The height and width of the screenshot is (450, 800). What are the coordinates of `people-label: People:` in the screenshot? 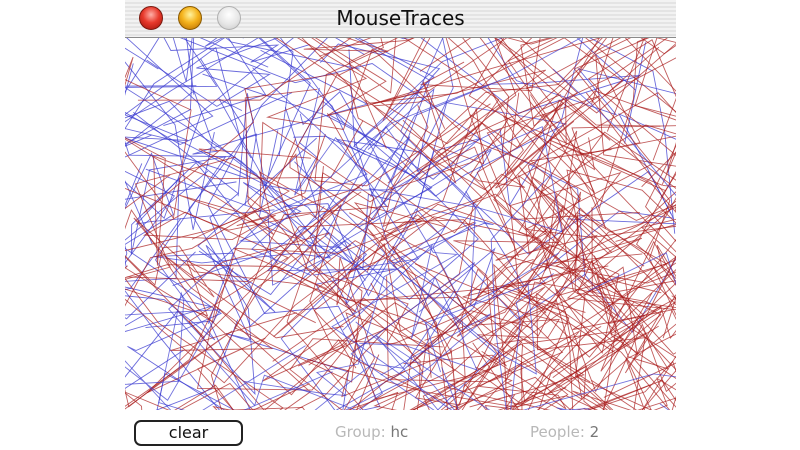 It's located at (557, 432).